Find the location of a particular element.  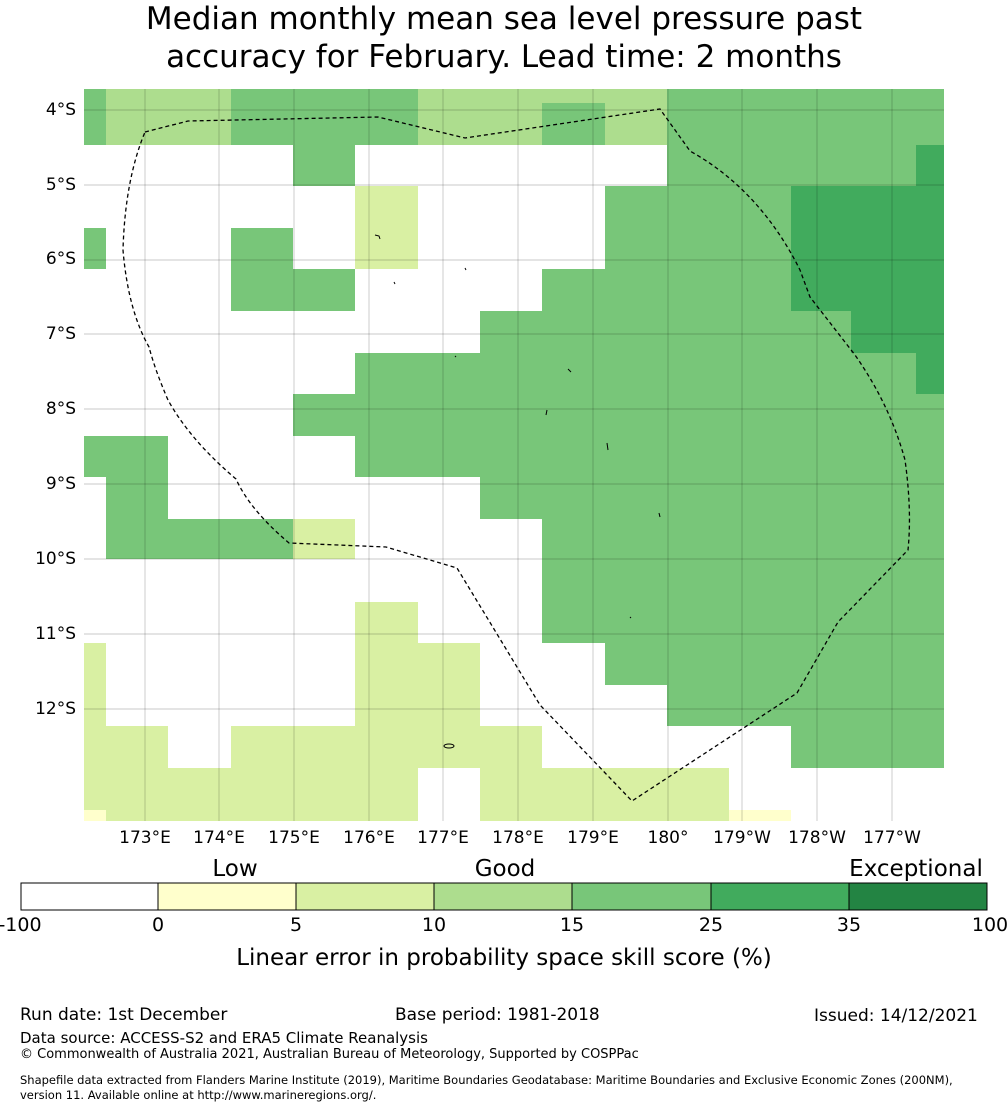

colorbar is located at coordinates (504, 896).